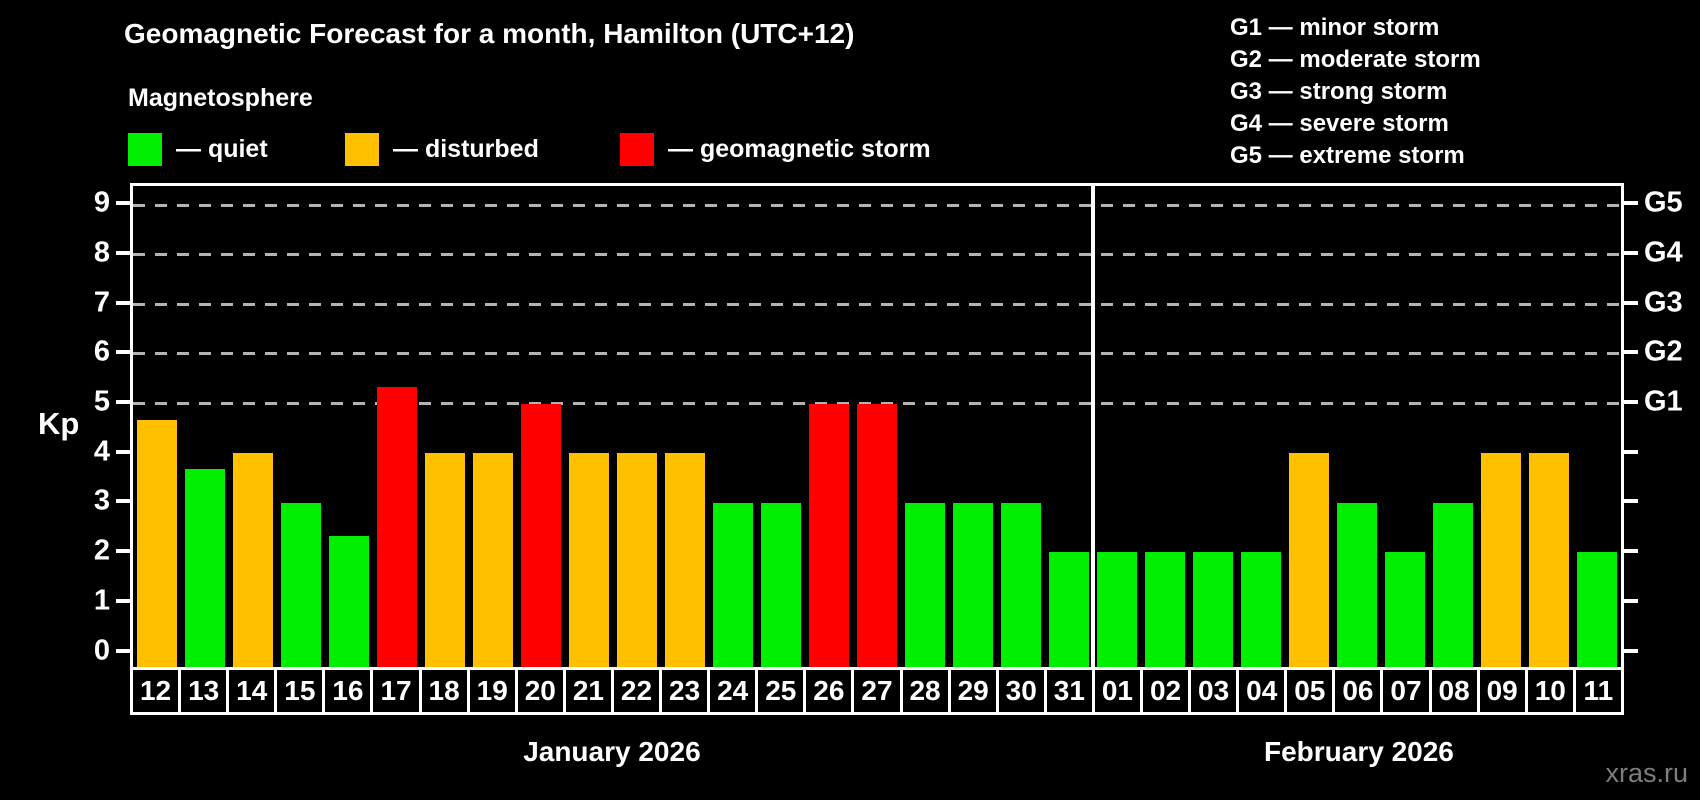 This screenshot has height=800, width=1700. What do you see at coordinates (877, 205) in the screenshot?
I see `gridline-kp9` at bounding box center [877, 205].